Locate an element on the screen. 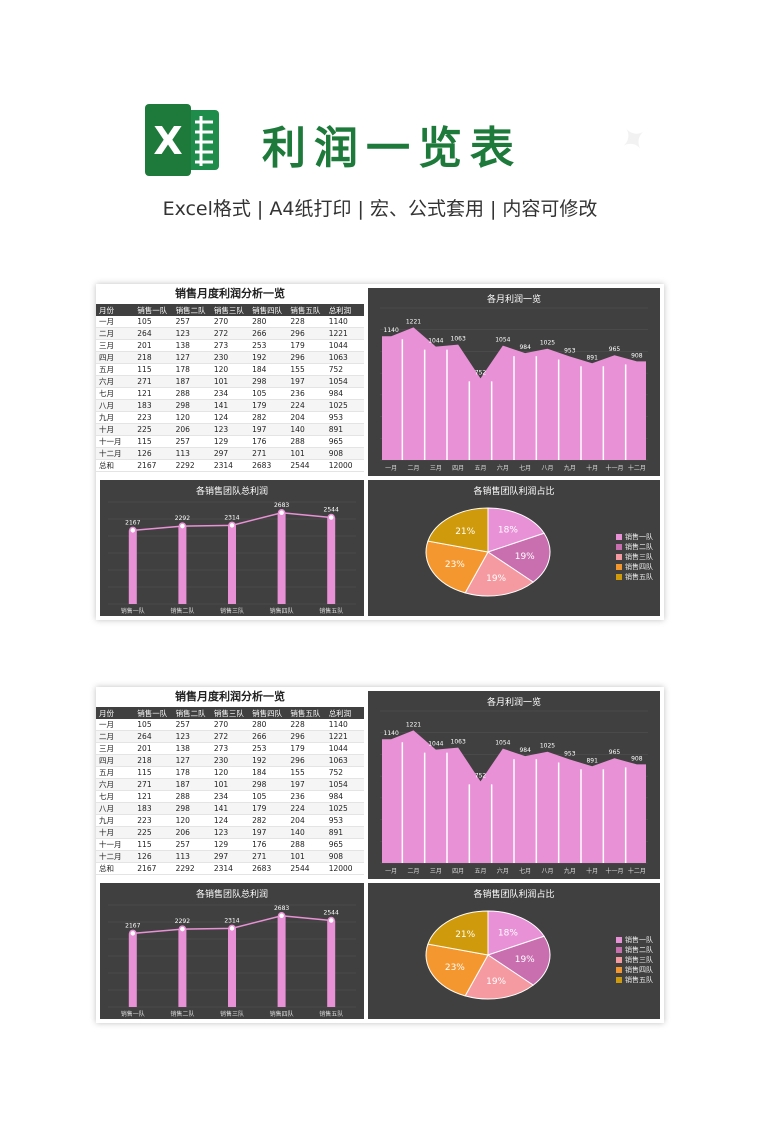  table-row: 五月 115 178 120 184 155 752 is located at coordinates (230, 772).